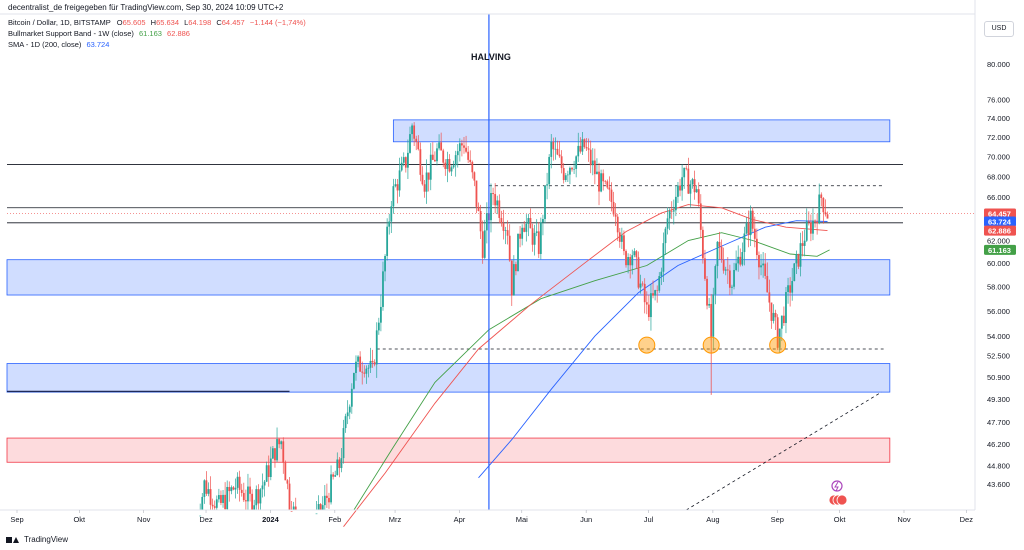 The width and height of the screenshot is (1024, 550). What do you see at coordinates (98, 44) in the screenshot?
I see `legend-sma-value: 63.724` at bounding box center [98, 44].